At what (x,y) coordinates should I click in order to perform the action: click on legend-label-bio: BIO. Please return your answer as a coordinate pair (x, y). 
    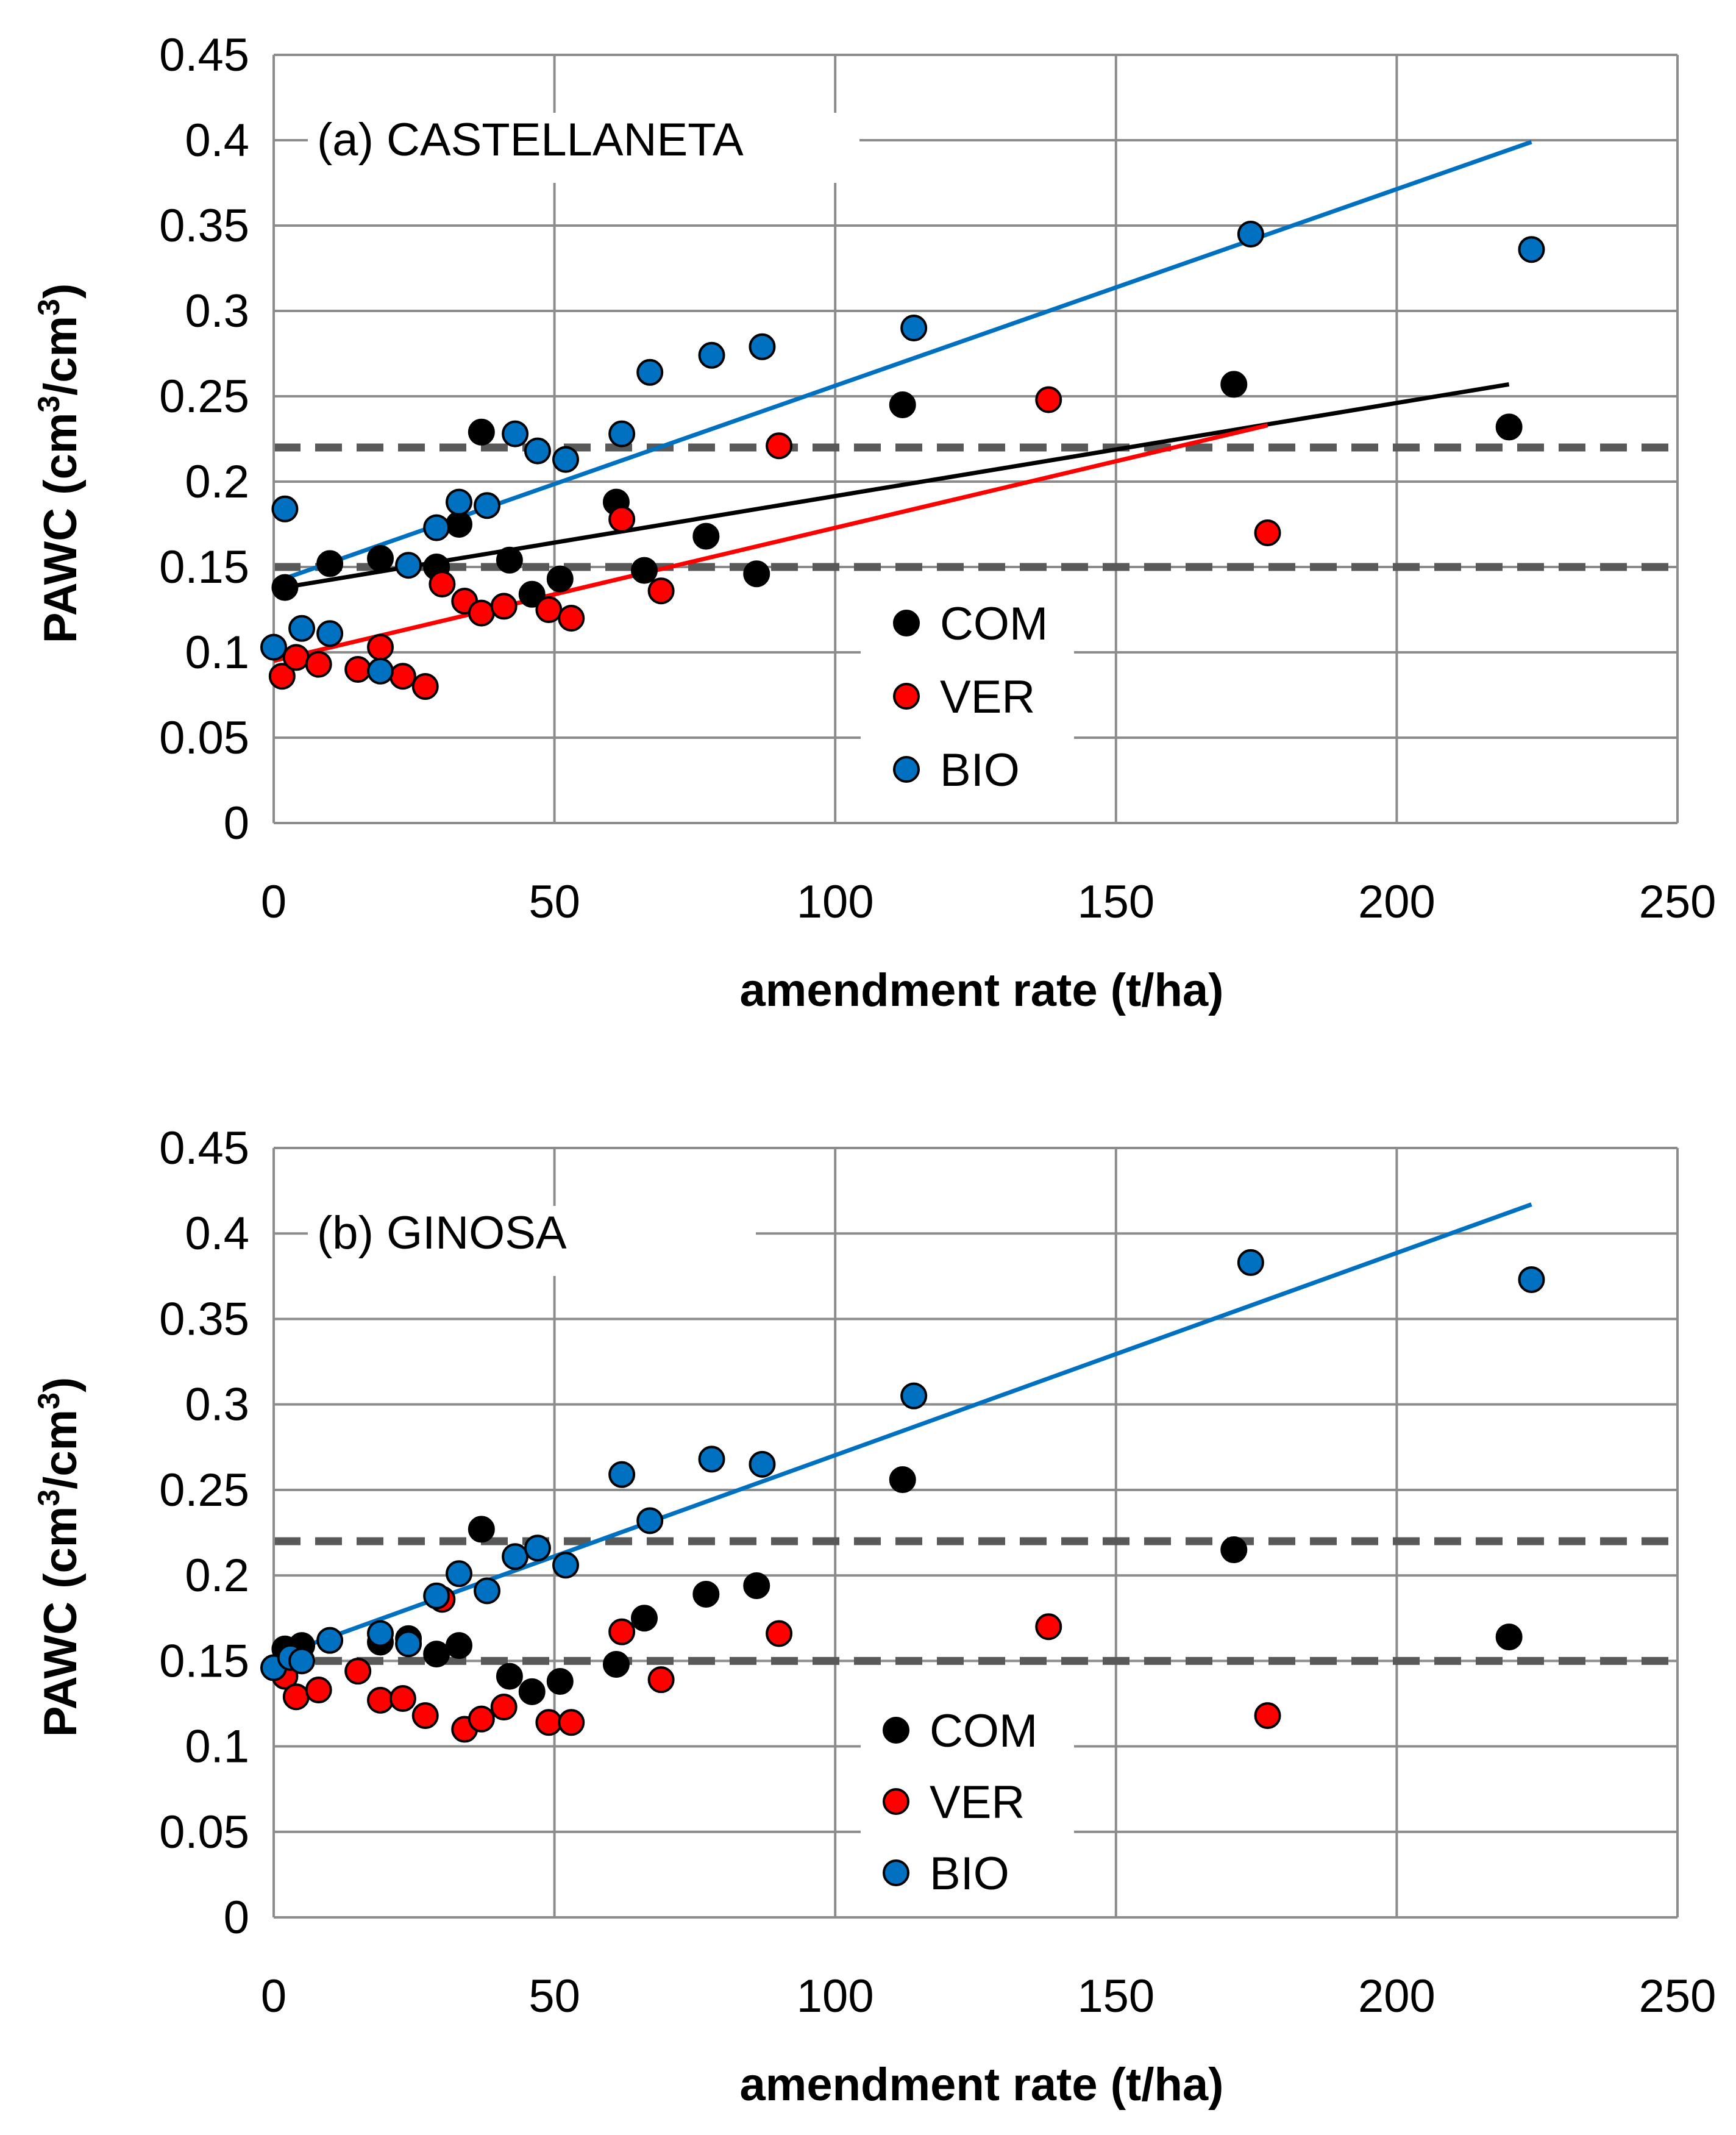
    Looking at the image, I should click on (969, 1874).